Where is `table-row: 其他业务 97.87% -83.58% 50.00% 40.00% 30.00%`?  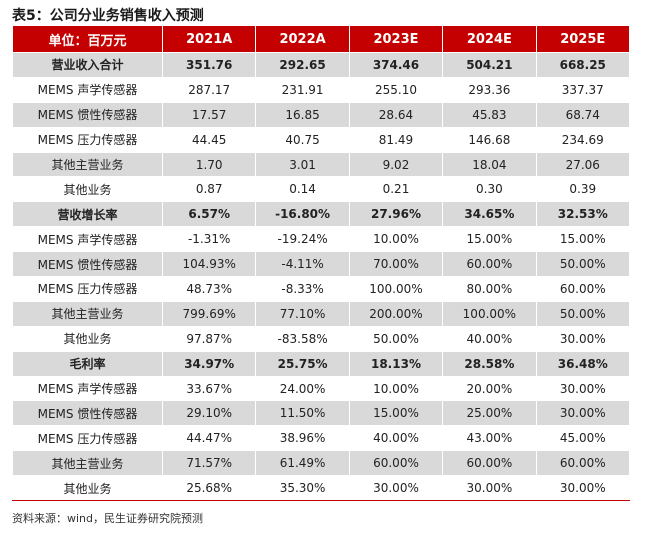 table-row: 其他业务 97.87% -83.58% 50.00% 40.00% 30.00% is located at coordinates (321, 338).